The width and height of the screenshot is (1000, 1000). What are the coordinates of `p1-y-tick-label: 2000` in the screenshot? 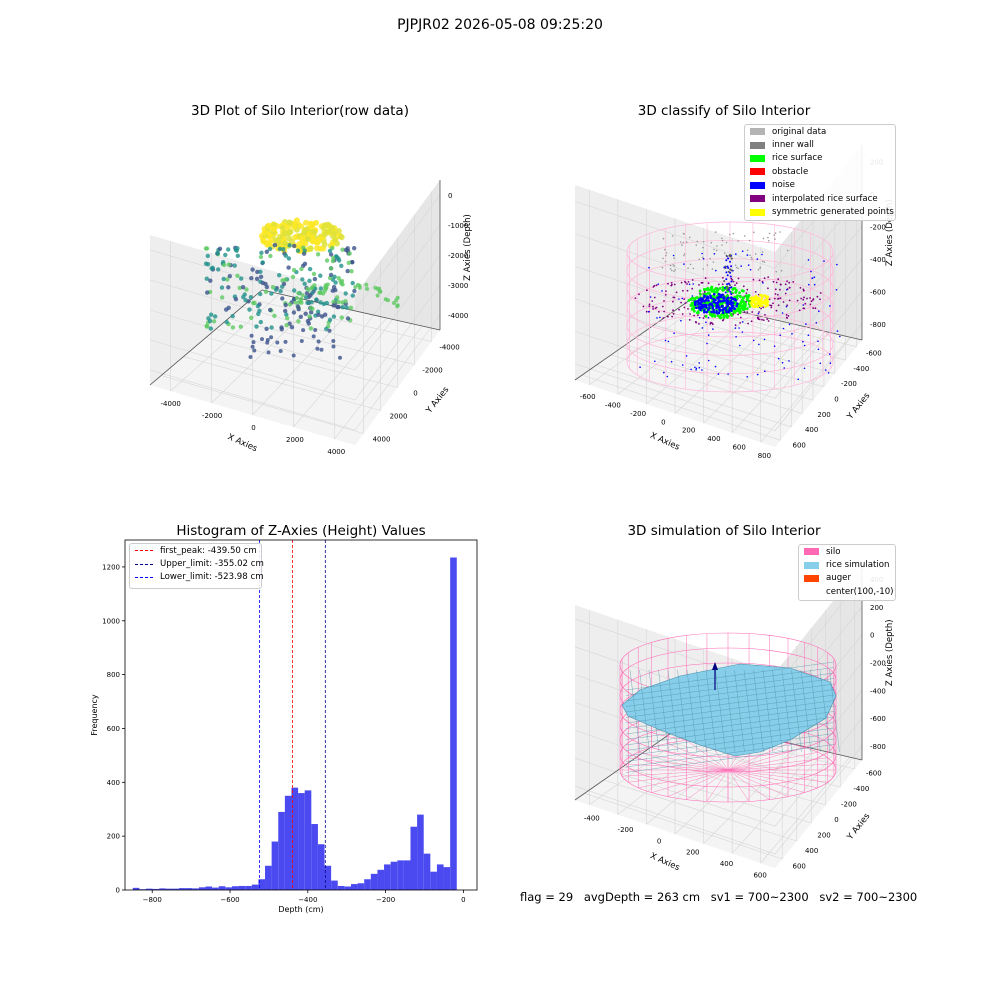 It's located at (399, 417).